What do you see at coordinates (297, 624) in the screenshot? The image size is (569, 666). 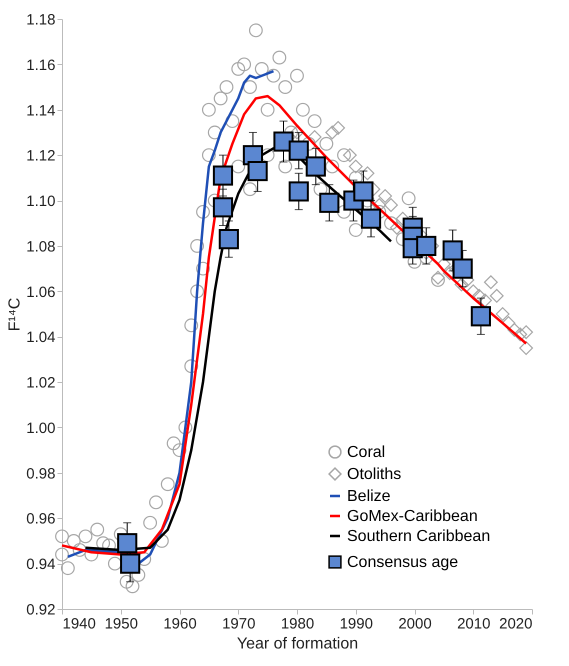 I see `x-tick-label: 1980` at bounding box center [297, 624].